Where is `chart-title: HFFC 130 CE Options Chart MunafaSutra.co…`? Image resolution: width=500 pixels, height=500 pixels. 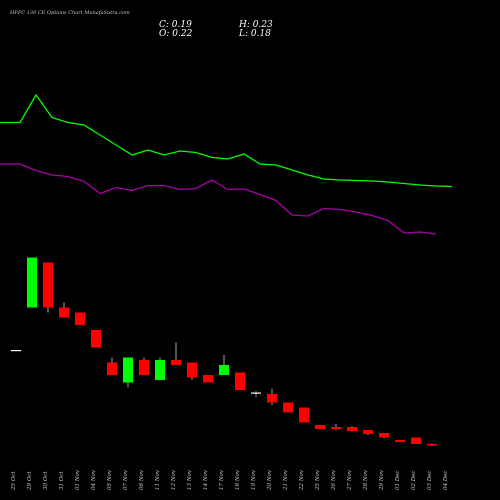
chart-title: HFFC 130 CE Options Chart MunafaSutra.co… is located at coordinates (69, 13).